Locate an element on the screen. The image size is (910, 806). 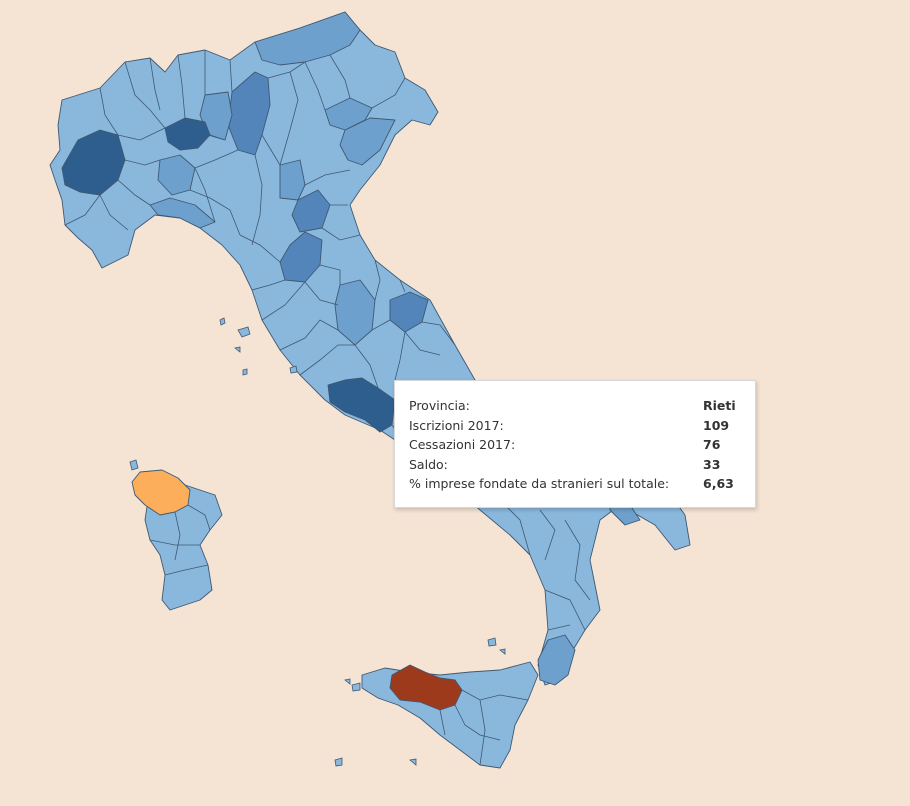
province-genova is located at coordinates (182, 213).